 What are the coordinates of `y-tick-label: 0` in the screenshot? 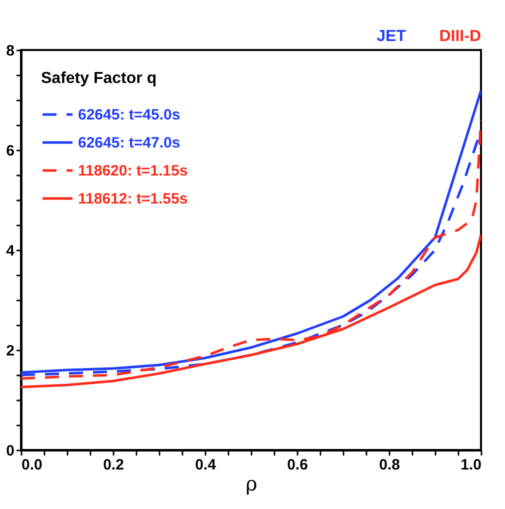 It's located at (10, 451).